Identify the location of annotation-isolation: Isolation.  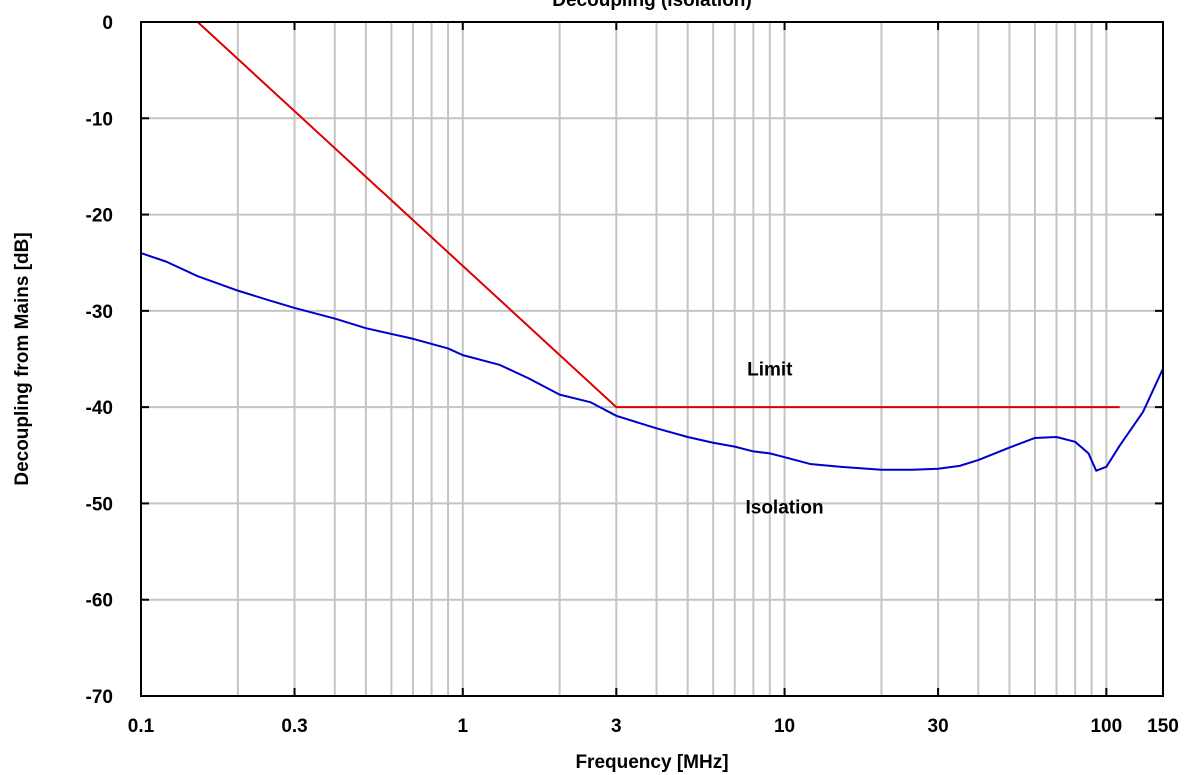
(784, 507).